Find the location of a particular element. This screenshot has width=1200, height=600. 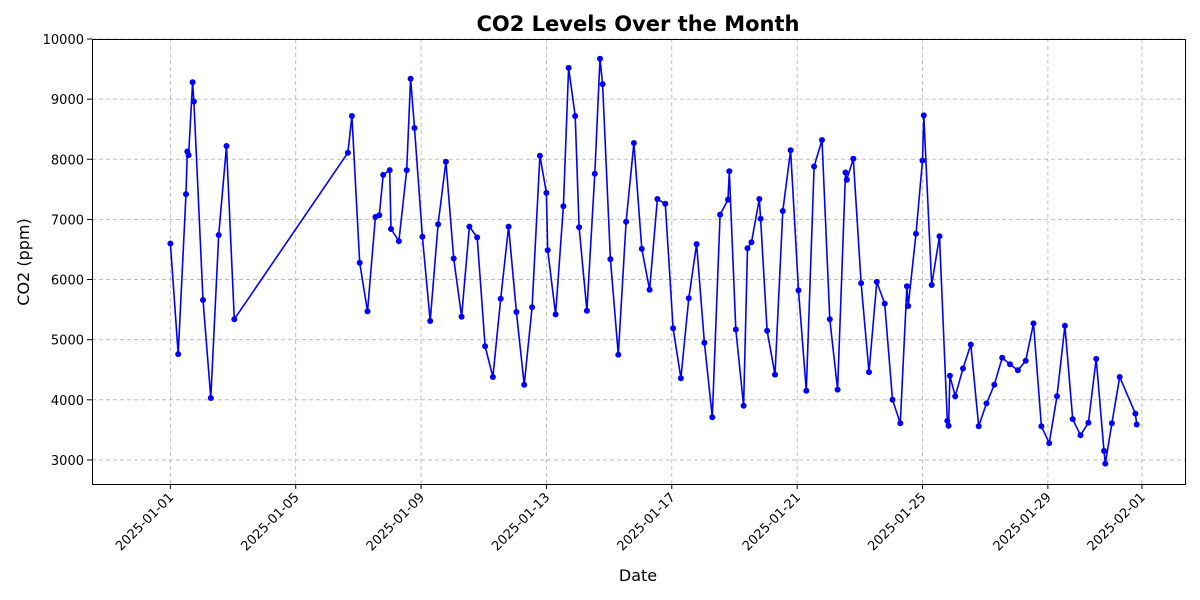

y-tick-label: 9000 is located at coordinates (67, 100).